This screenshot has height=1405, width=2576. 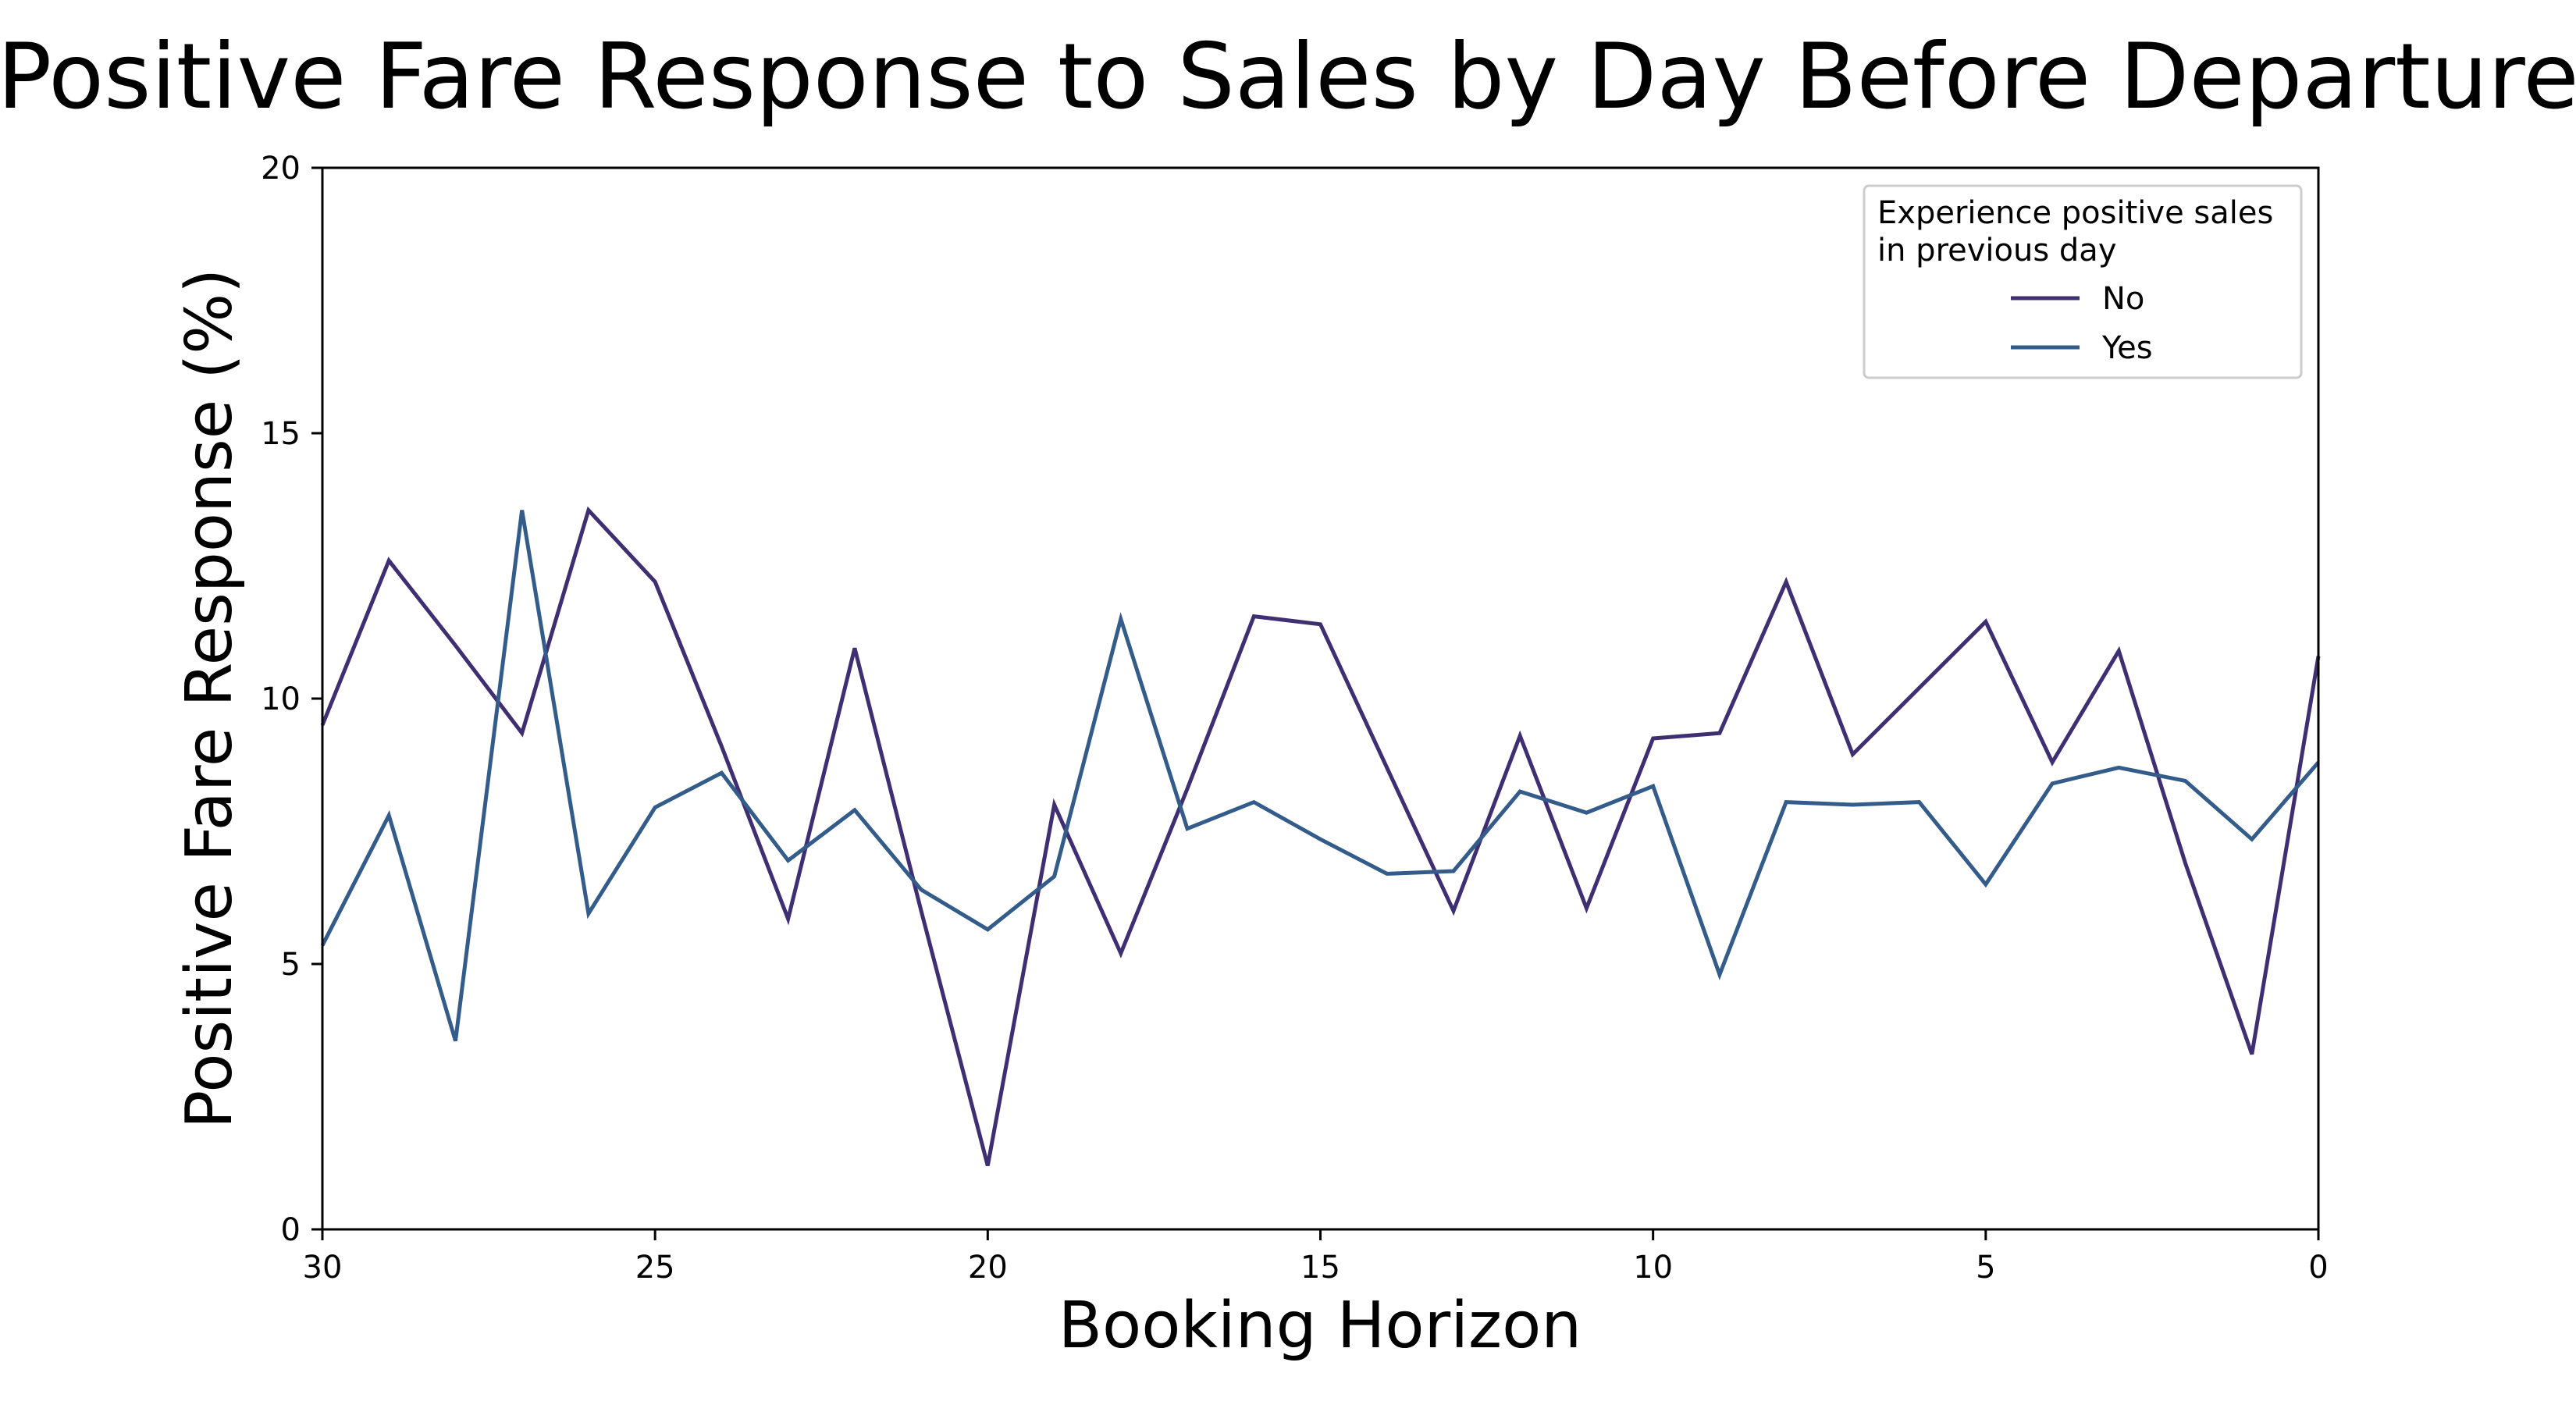 What do you see at coordinates (1653, 1268) in the screenshot?
I see `x-tick-label: 10` at bounding box center [1653, 1268].